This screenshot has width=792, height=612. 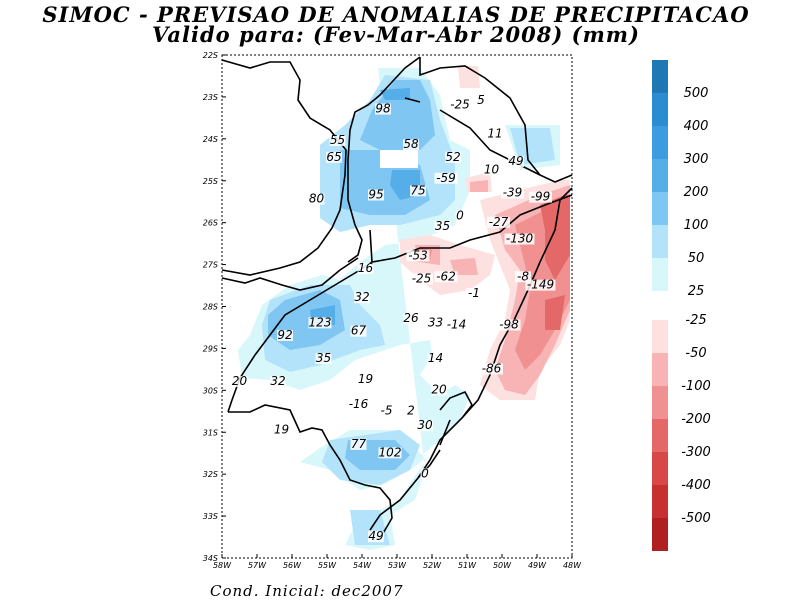 I want to click on colorbar-label: 300, so click(x=696, y=159).